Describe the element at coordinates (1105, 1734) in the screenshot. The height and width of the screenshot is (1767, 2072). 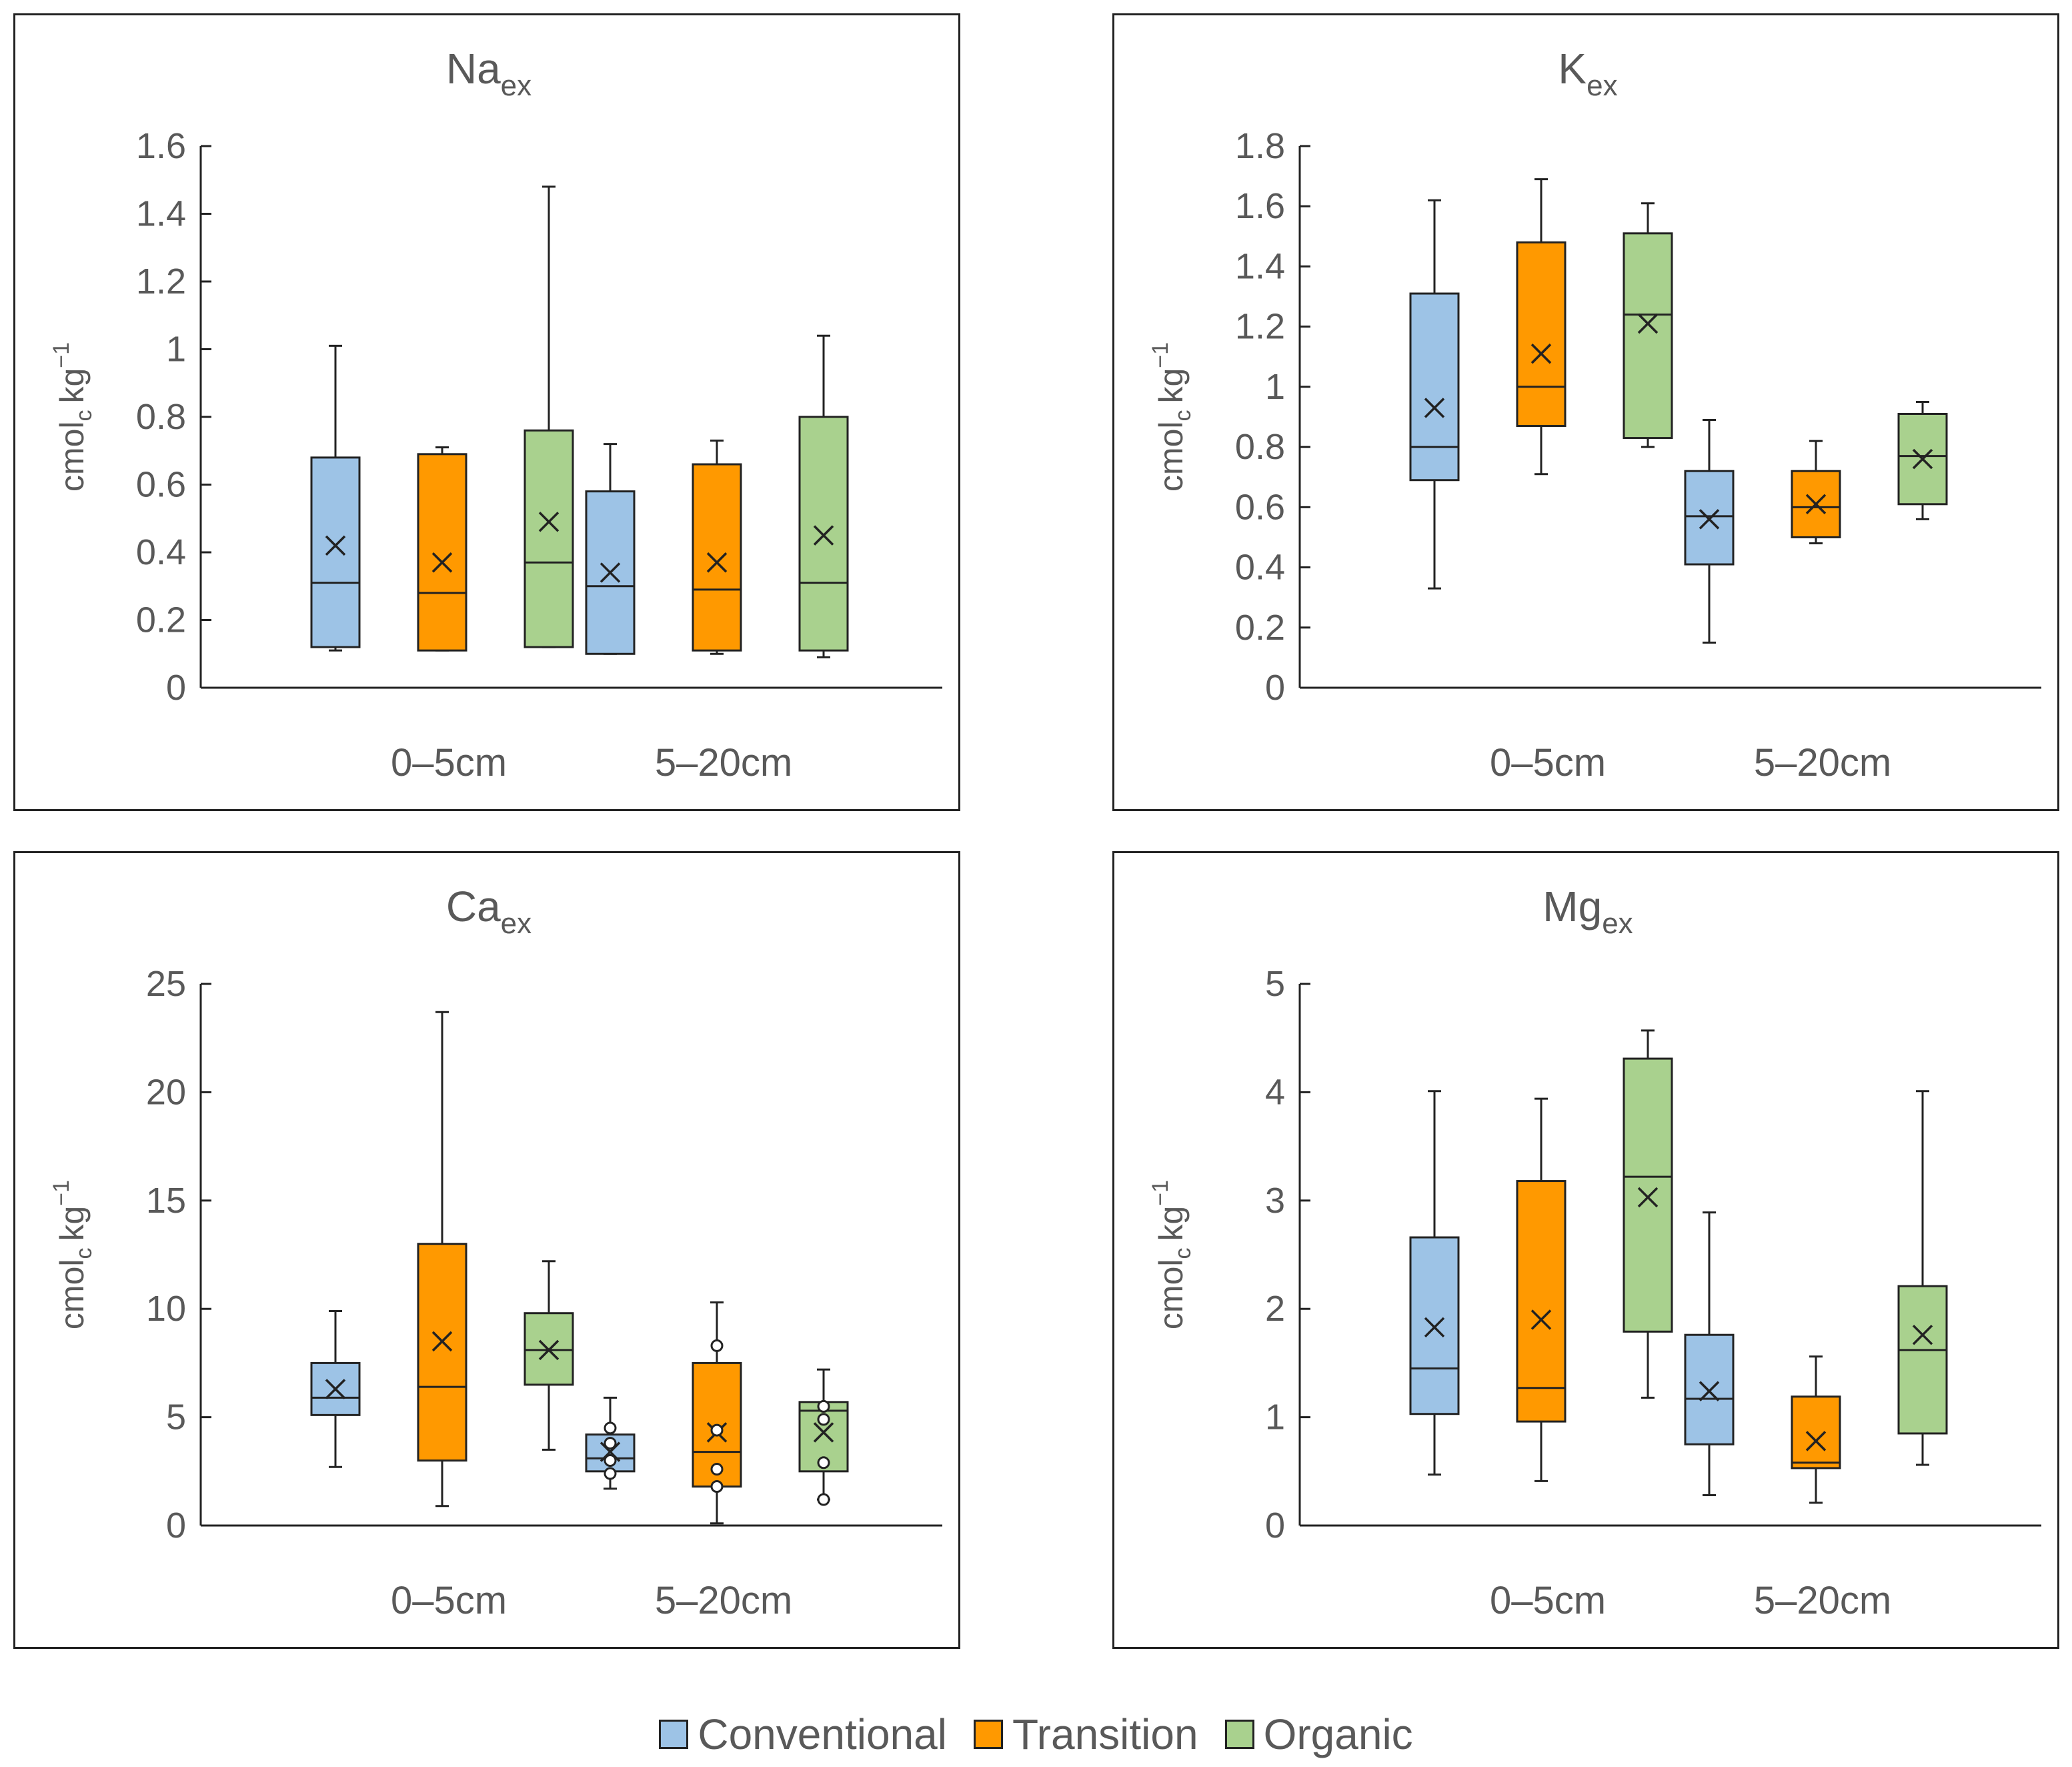
I see `legend-label: Transition` at that location.